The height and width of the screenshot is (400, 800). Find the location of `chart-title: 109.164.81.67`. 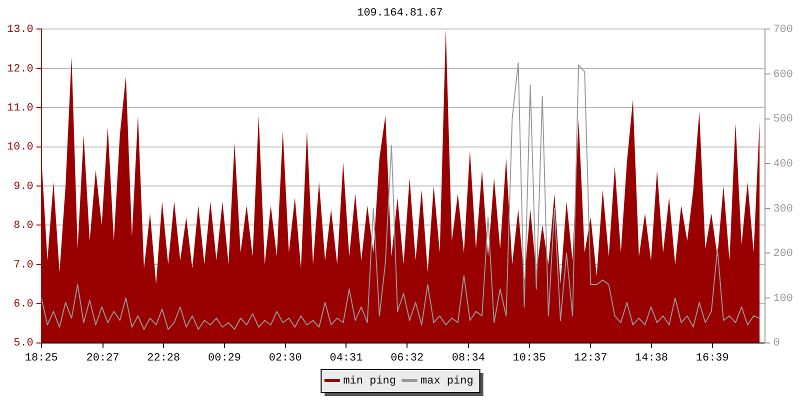

chart-title: 109.164.81.67 is located at coordinates (400, 14).